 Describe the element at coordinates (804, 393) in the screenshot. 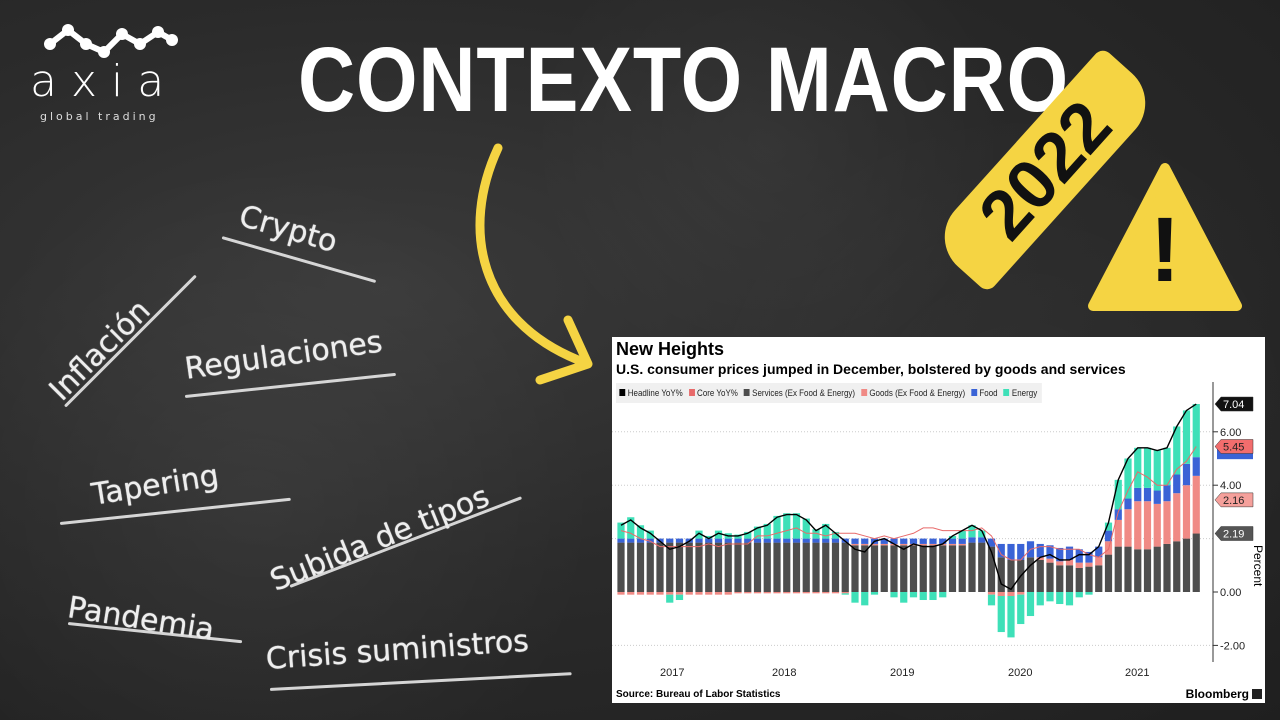

I see `legend-label: Services (Ex Food & Energy)` at that location.